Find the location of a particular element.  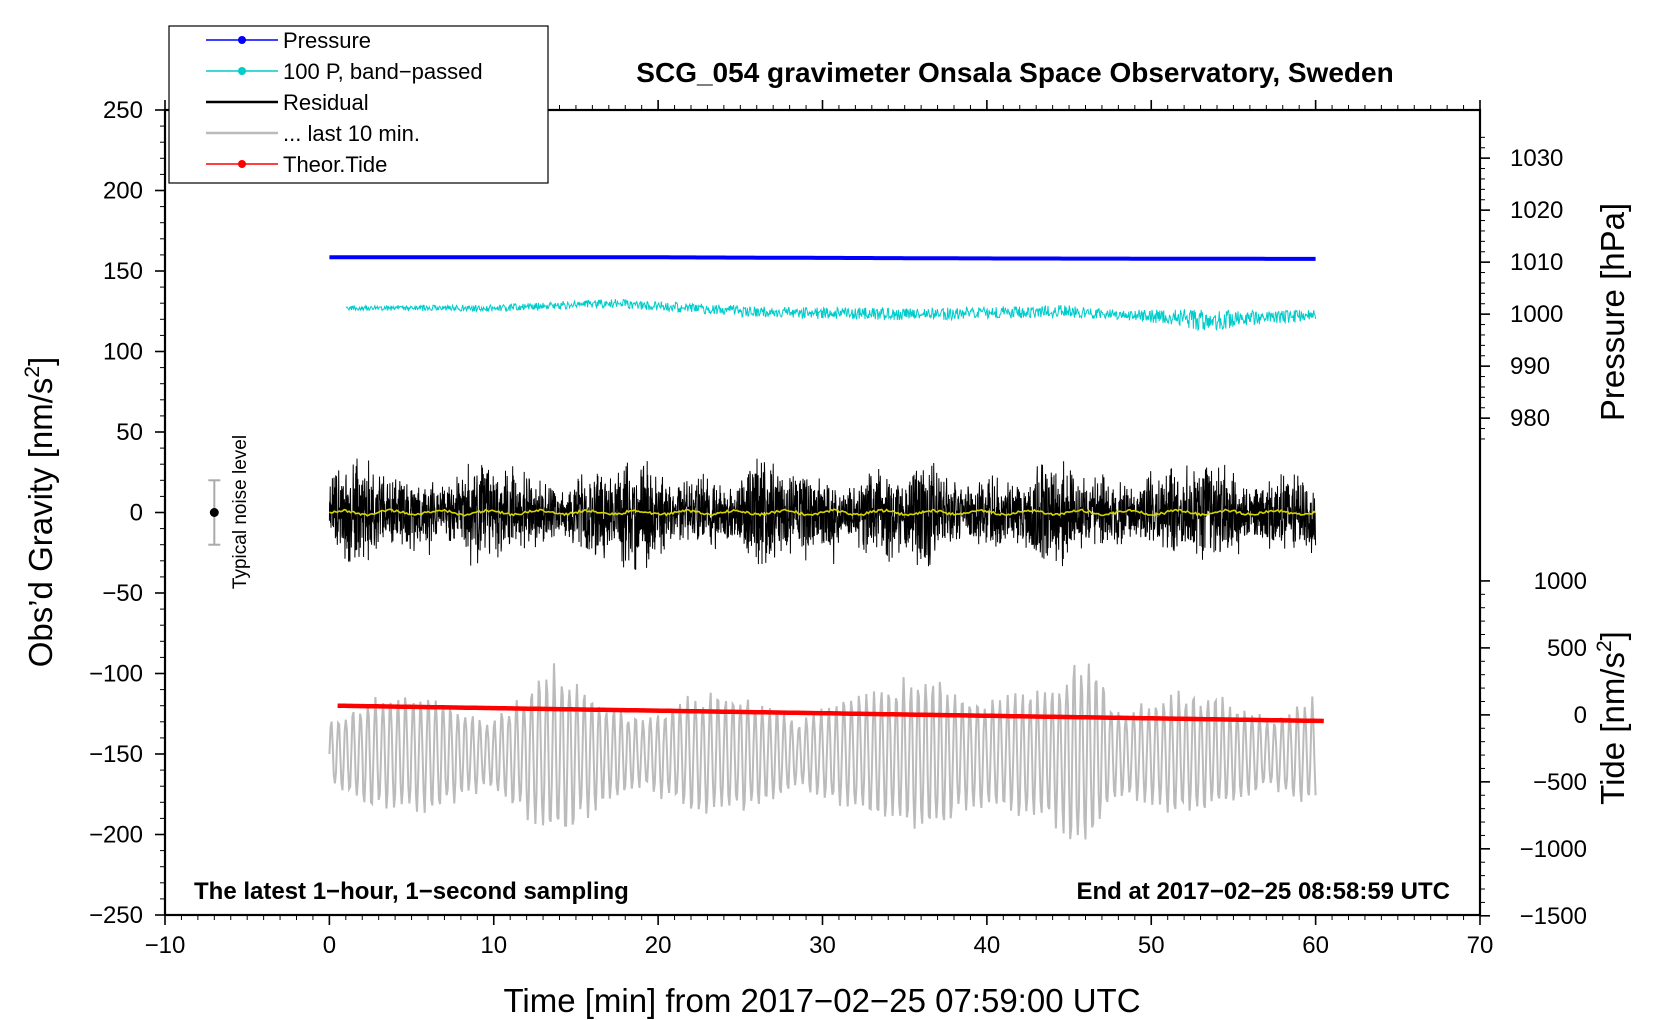

tide-axis-title: Tide [nm/s2] is located at coordinates (1612, 718).